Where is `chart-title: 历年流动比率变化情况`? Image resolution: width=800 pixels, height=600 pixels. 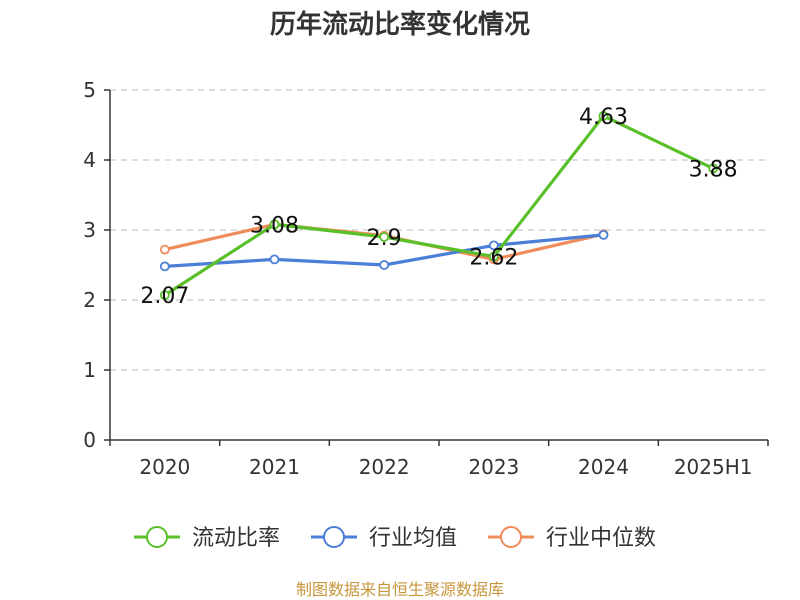 chart-title: 历年流动比率变化情况 is located at coordinates (400, 24).